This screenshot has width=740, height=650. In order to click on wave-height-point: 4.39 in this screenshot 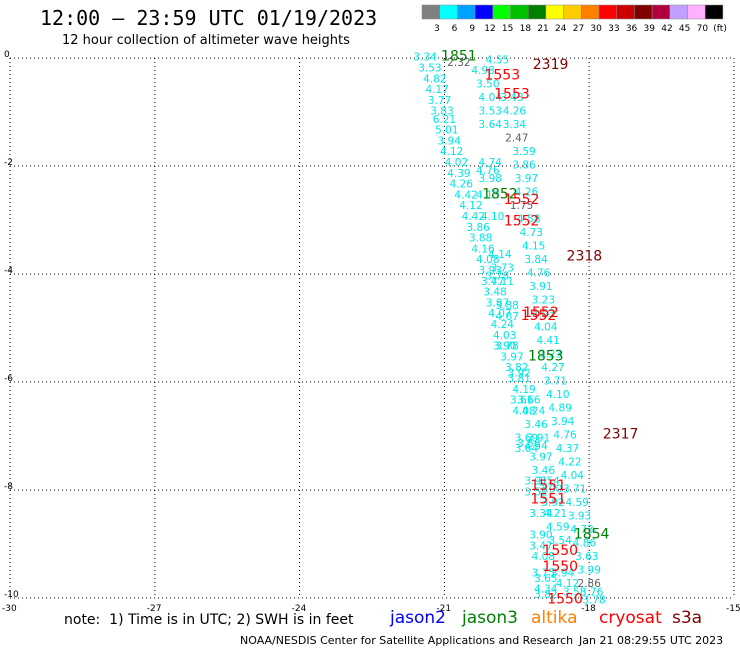, I will do `click(458, 174)`.